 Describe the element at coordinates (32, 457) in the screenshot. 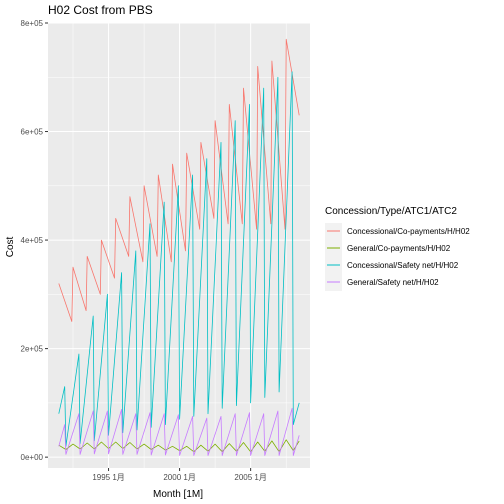

I see `y-tick-label: 0e+00` at that location.